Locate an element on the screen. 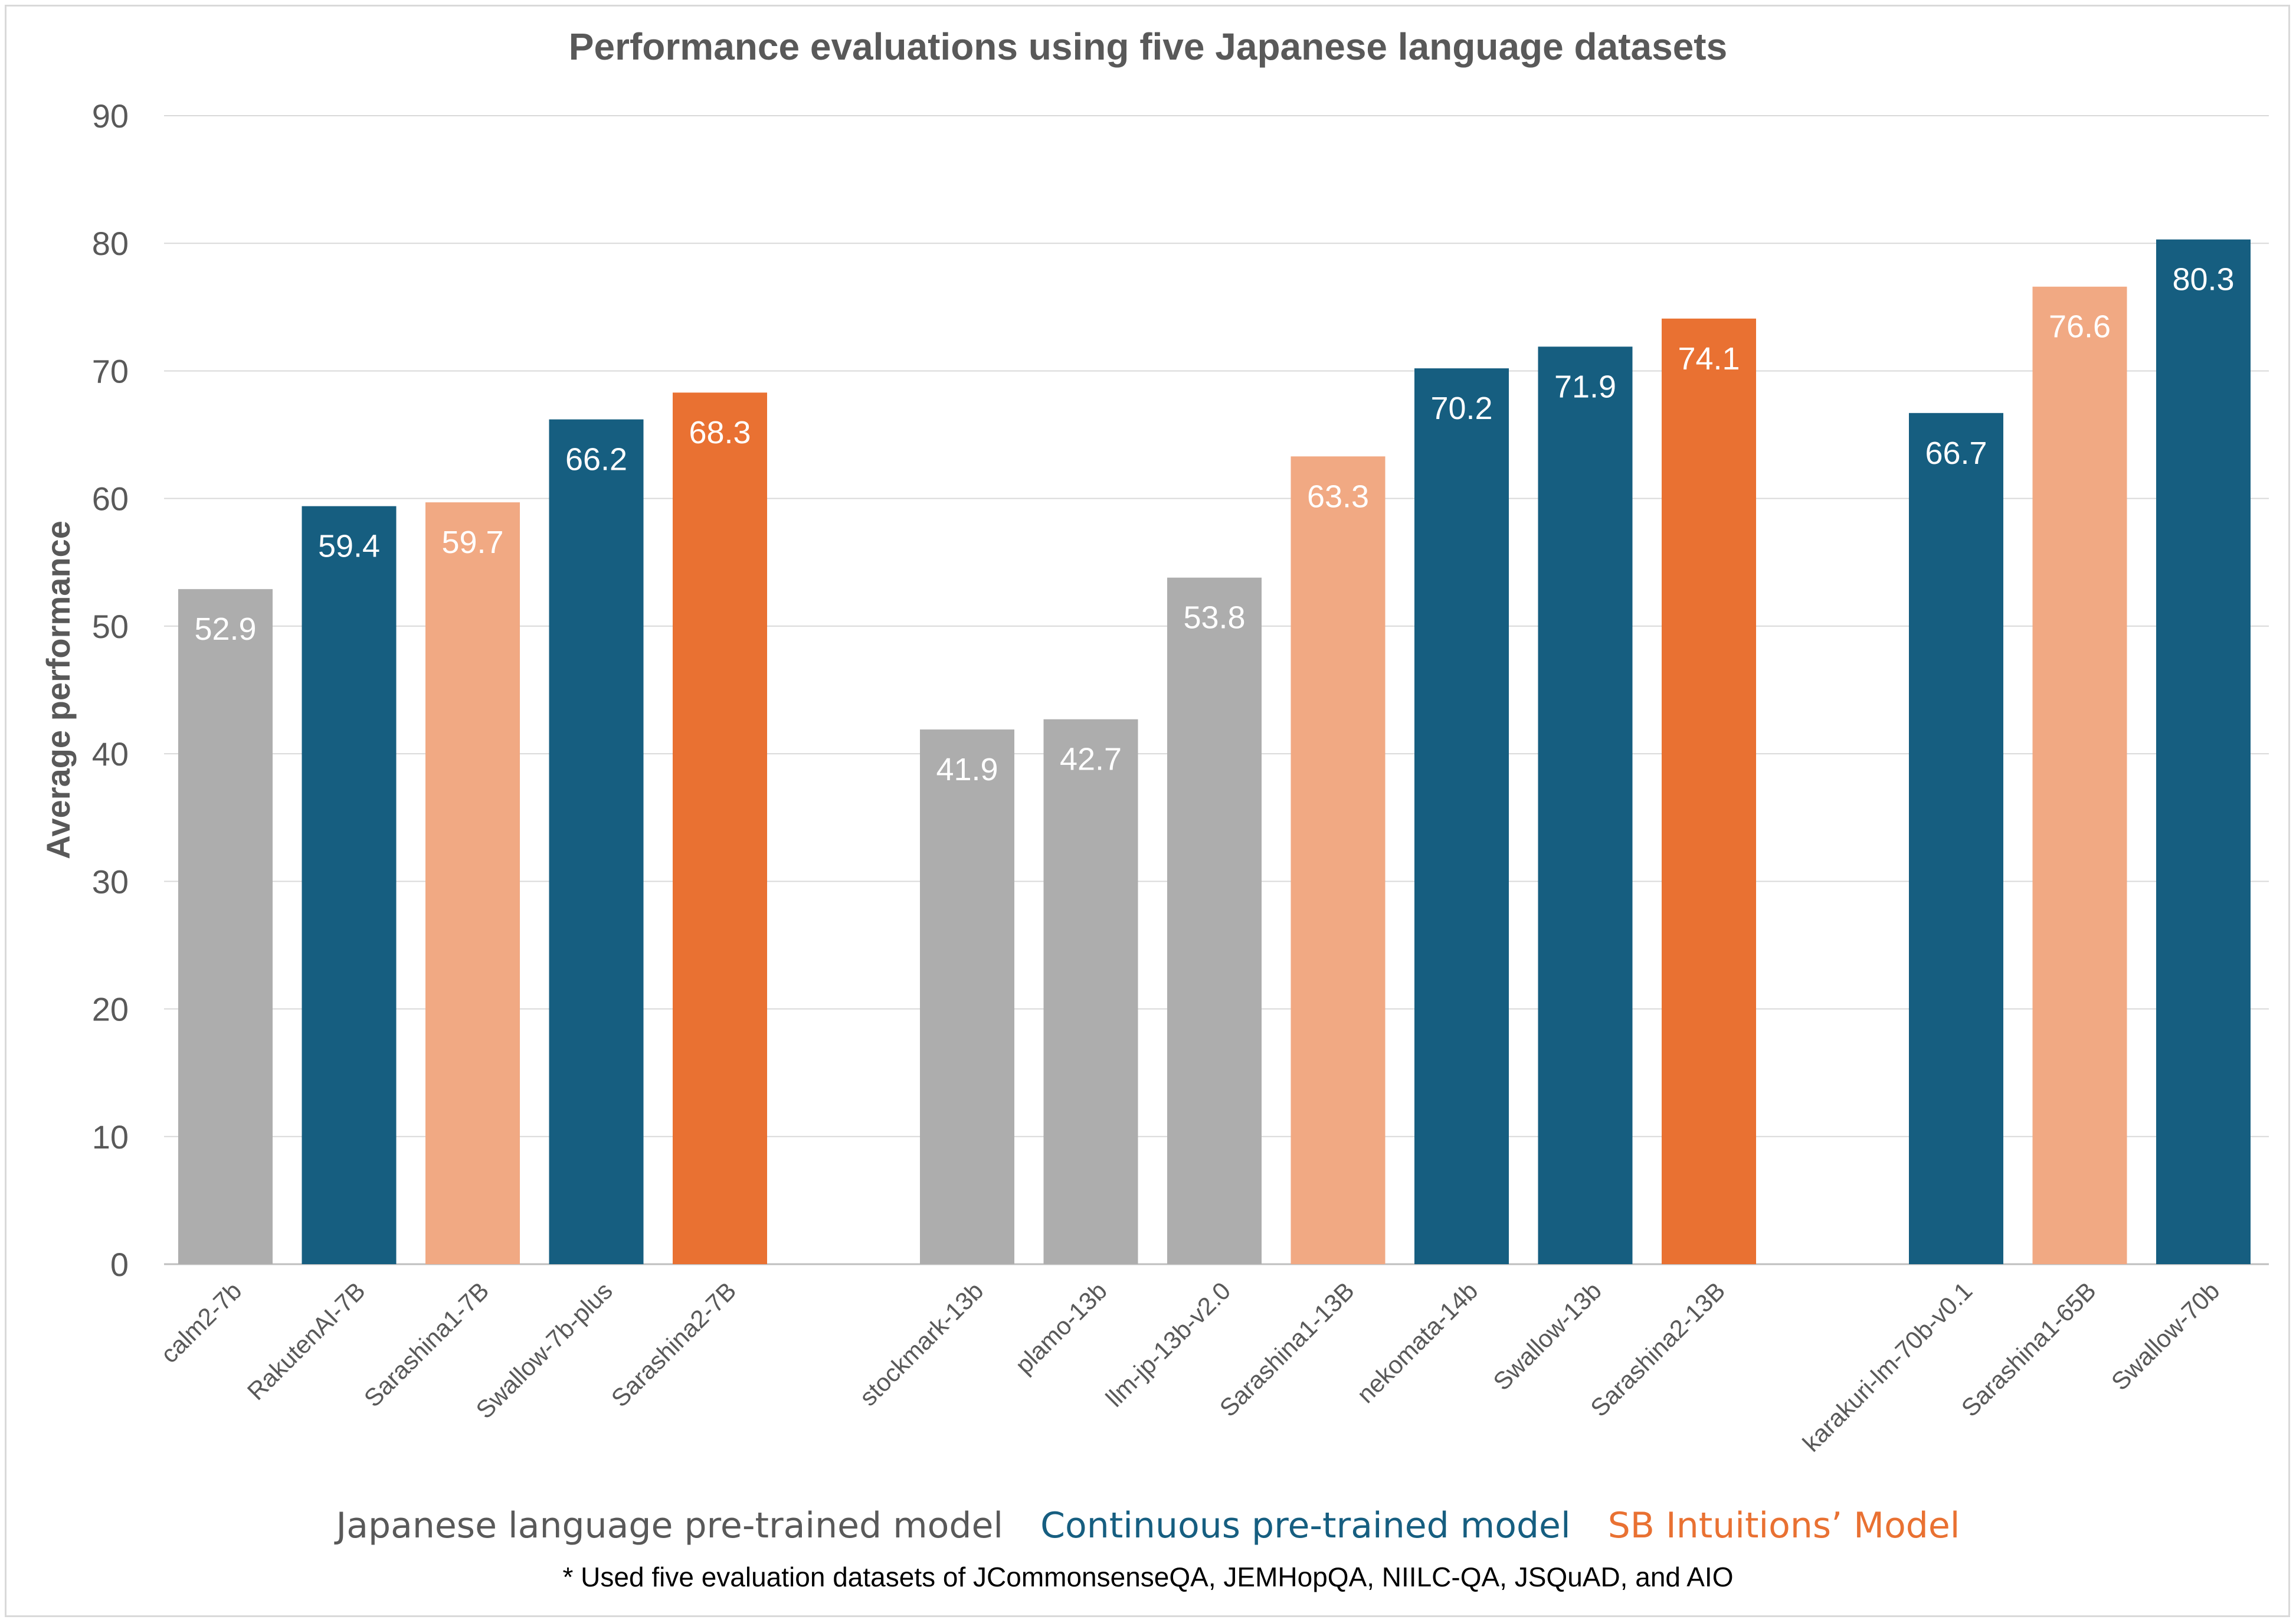 This screenshot has width=2296, height=1623. y-tick-label: 10 is located at coordinates (110, 1137).